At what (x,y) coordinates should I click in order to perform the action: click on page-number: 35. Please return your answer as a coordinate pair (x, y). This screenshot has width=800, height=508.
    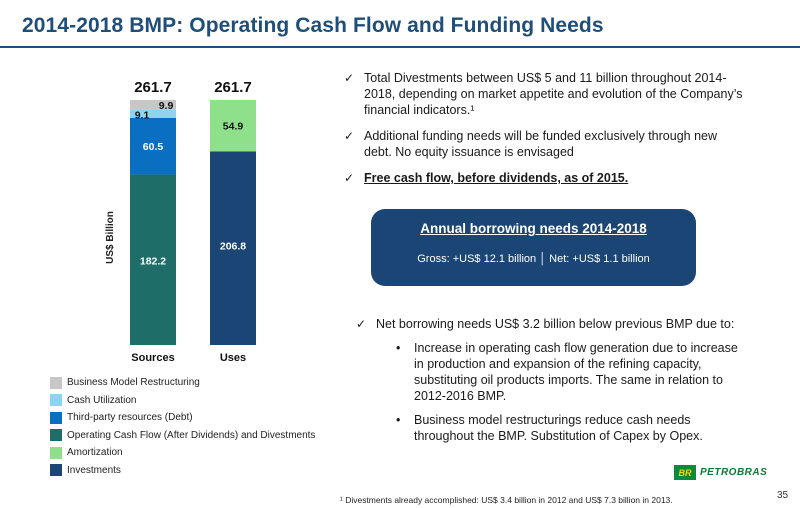
    Looking at the image, I should click on (783, 495).